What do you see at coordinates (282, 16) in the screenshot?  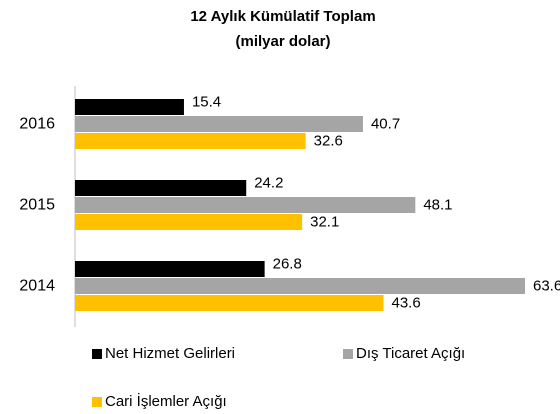 I see `chart-title: 12 Aylık Kümülatif Toplam` at bounding box center [282, 16].